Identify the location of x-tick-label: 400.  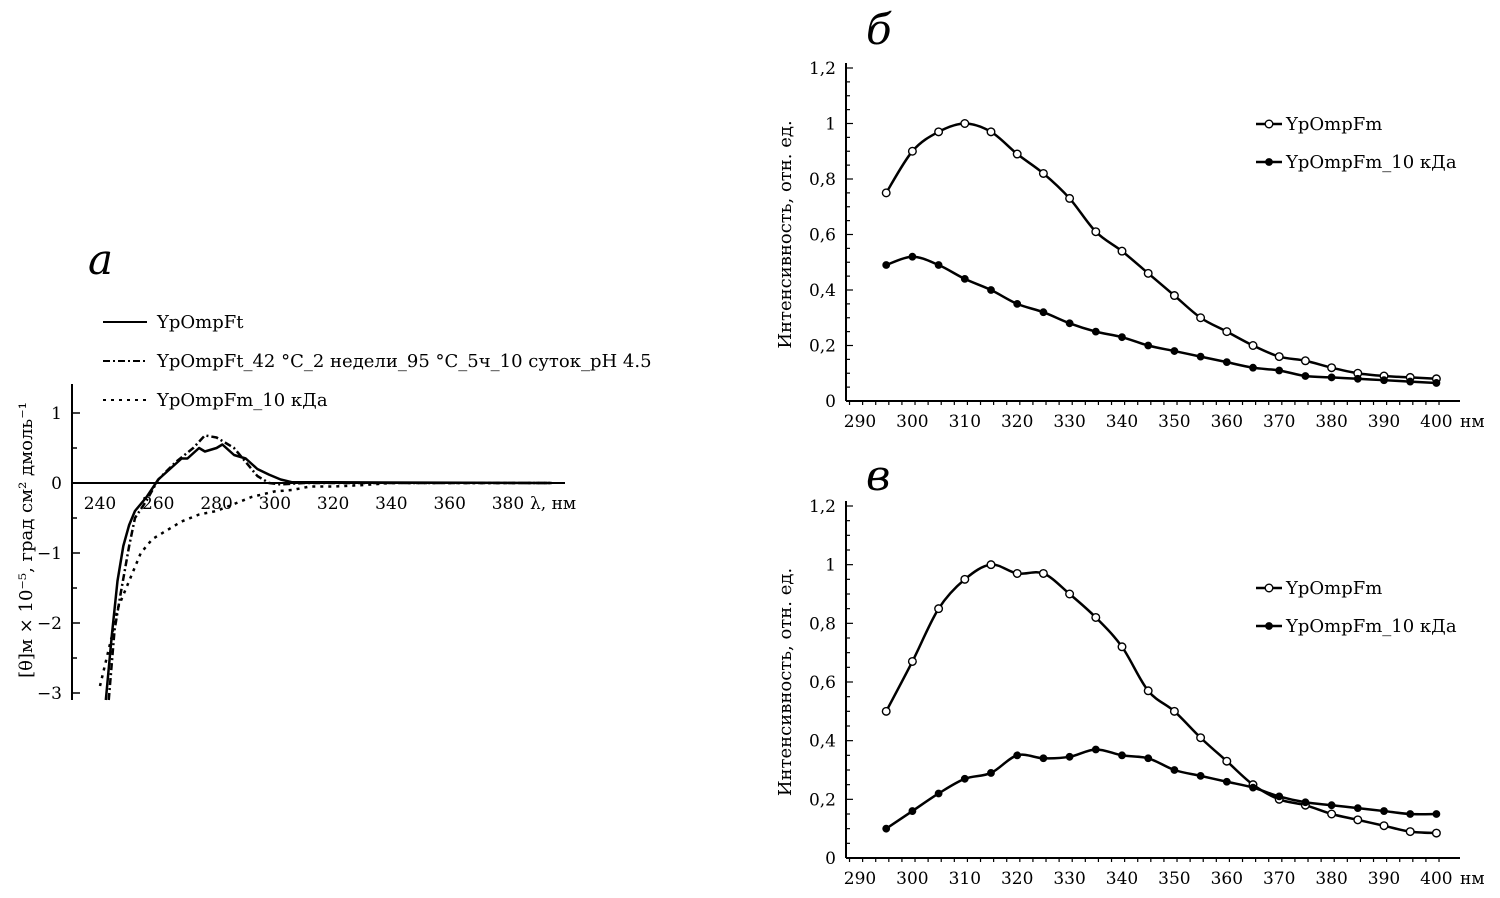
(1436, 879).